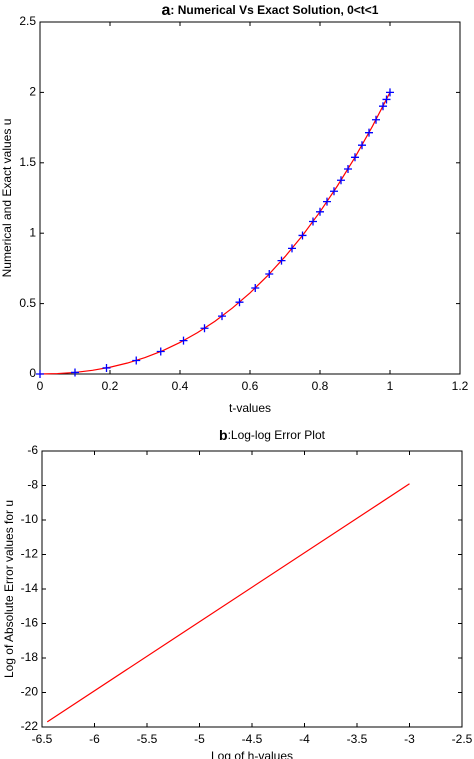 The width and height of the screenshot is (474, 759). What do you see at coordinates (180, 386) in the screenshot?
I see `x-tick-label: 0.4` at bounding box center [180, 386].